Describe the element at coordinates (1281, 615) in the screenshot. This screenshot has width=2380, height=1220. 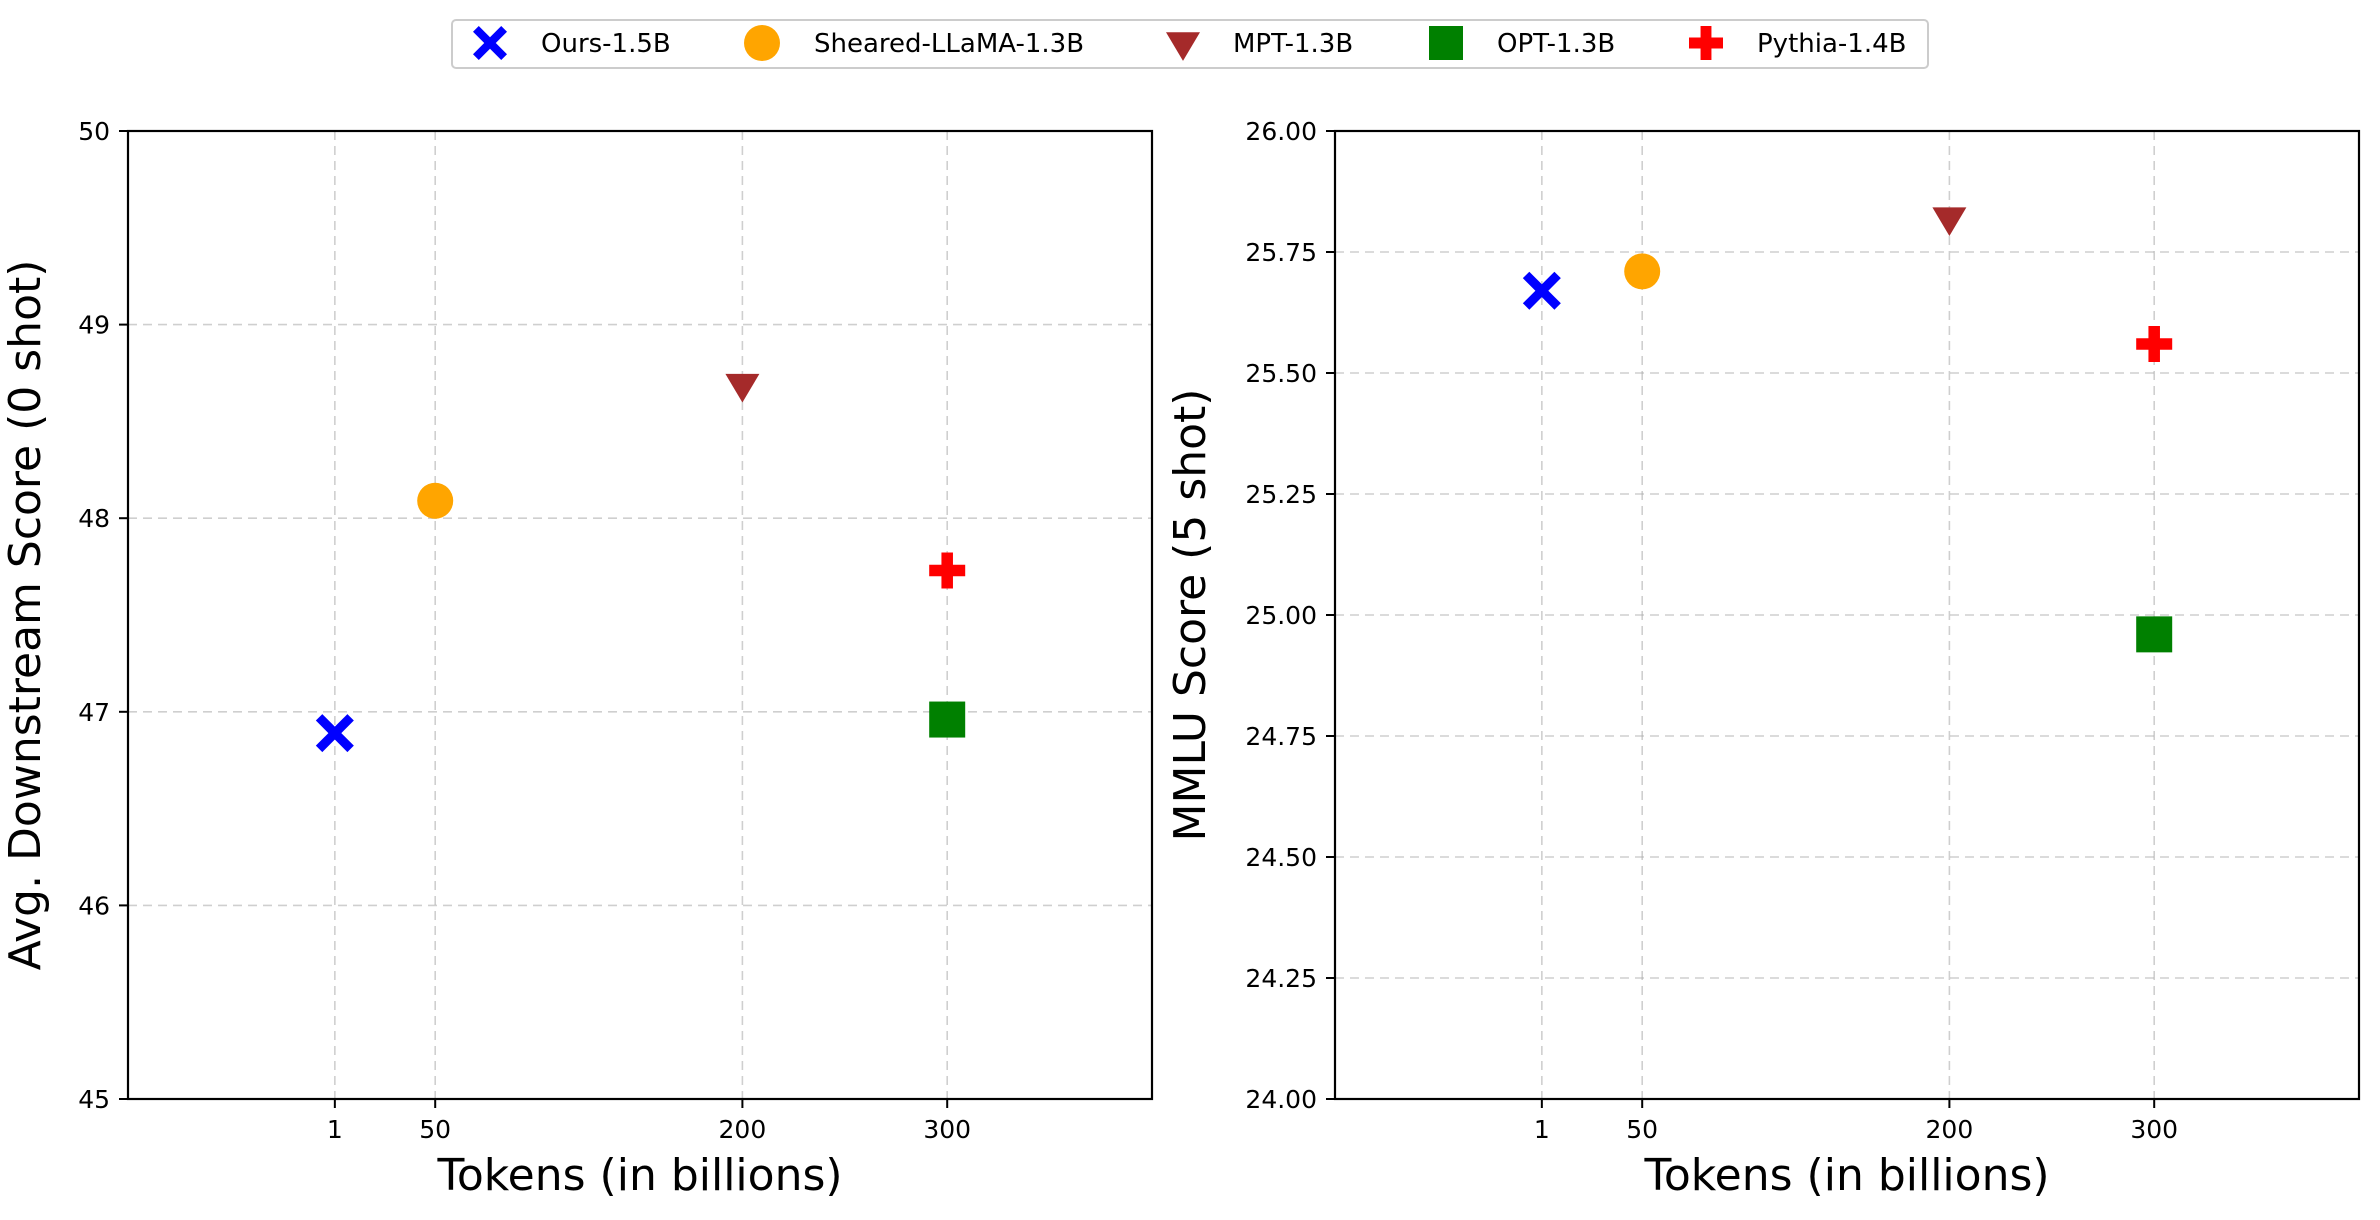
I see `y-tick-label: 25.00` at that location.